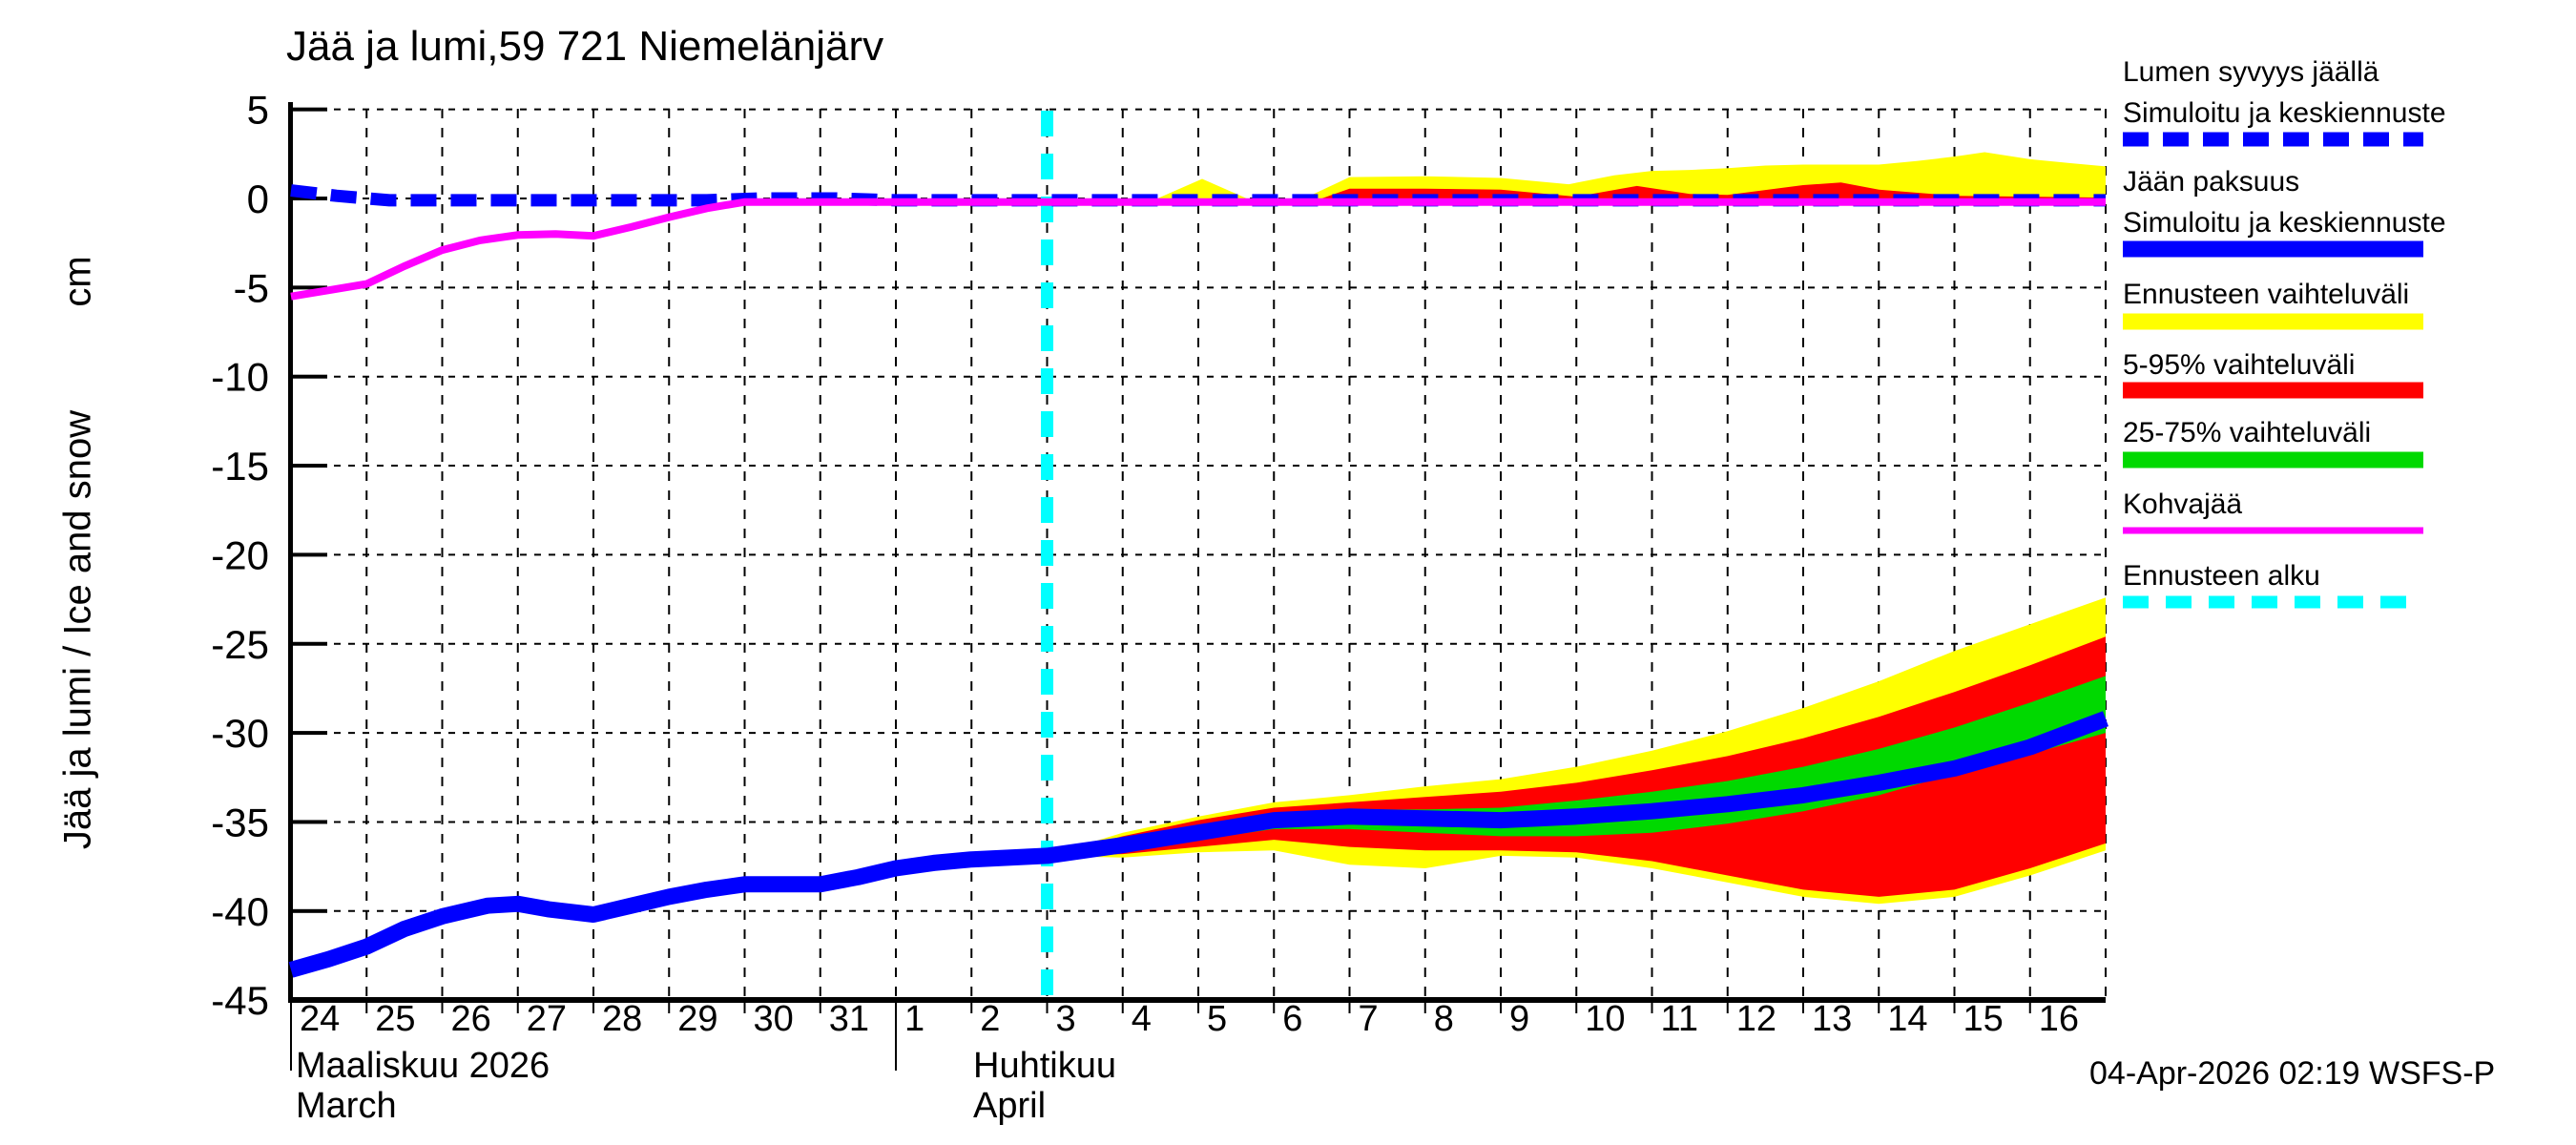  What do you see at coordinates (471, 1019) in the screenshot?
I see `x-day-label: 26` at bounding box center [471, 1019].